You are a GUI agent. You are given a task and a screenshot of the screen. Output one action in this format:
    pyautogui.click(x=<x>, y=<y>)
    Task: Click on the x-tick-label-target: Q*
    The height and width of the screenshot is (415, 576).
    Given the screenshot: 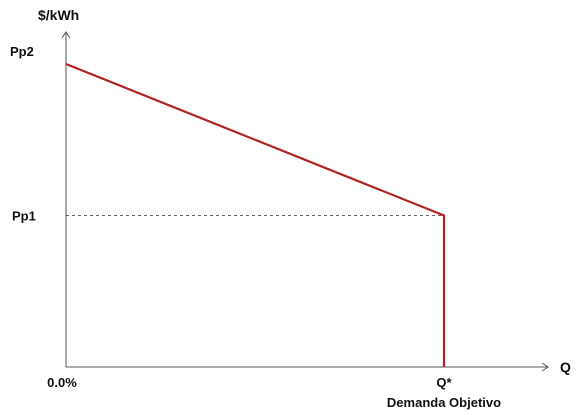 What is the action you would take?
    pyautogui.click(x=444, y=382)
    